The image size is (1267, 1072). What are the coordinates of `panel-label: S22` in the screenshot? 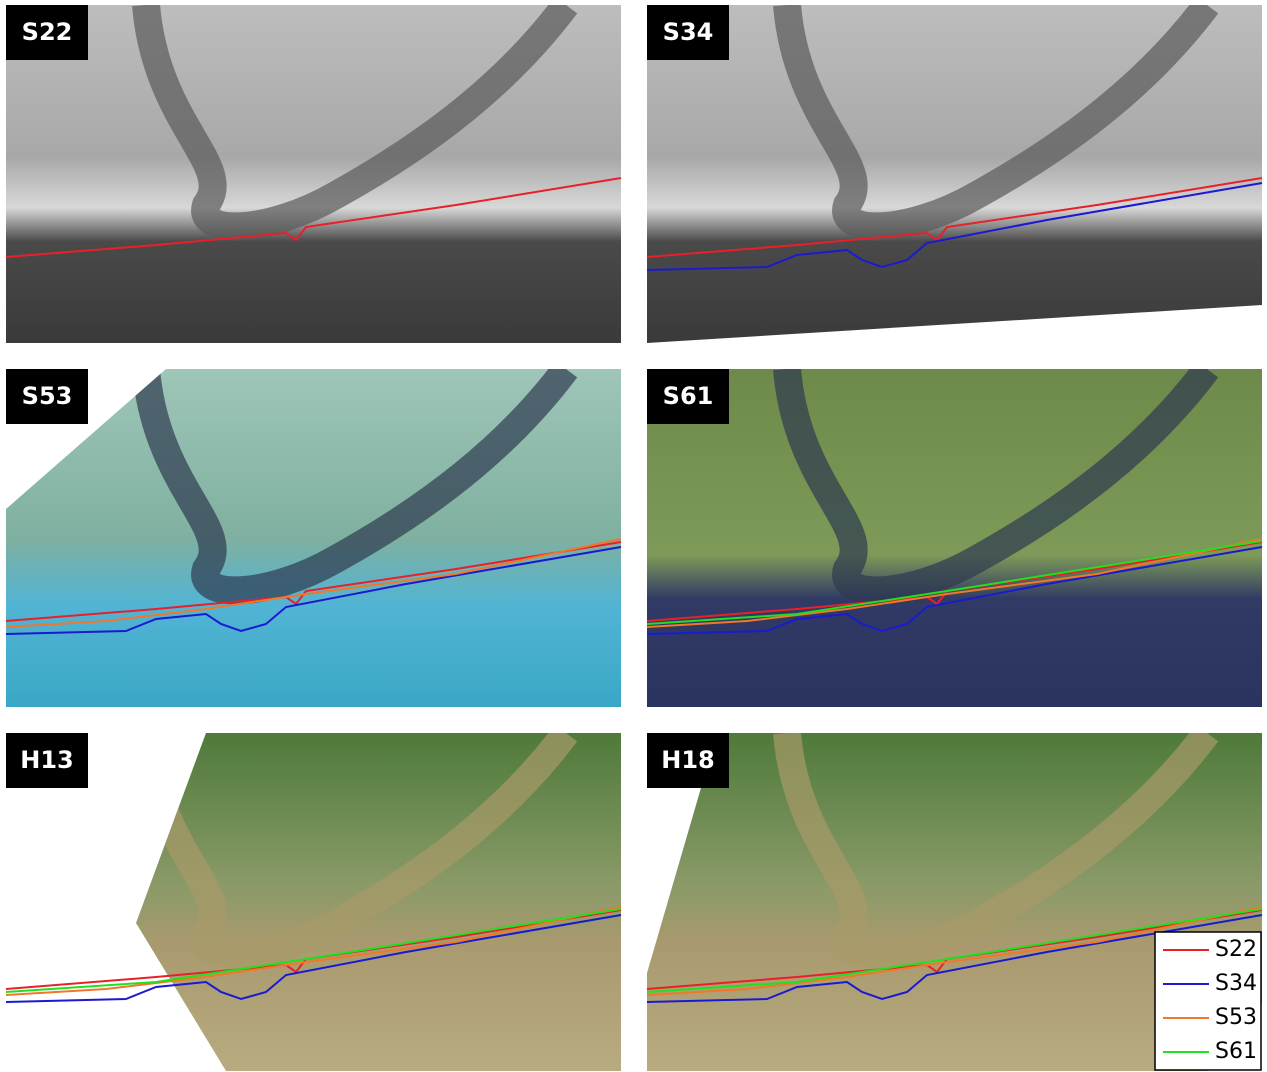 It's located at (47, 32).